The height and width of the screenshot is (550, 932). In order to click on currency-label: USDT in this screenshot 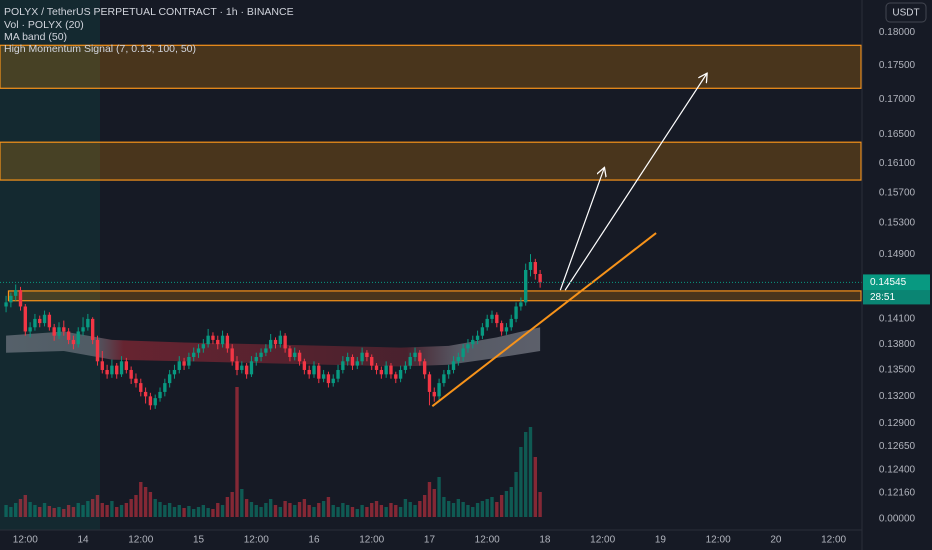, I will do `click(905, 13)`.